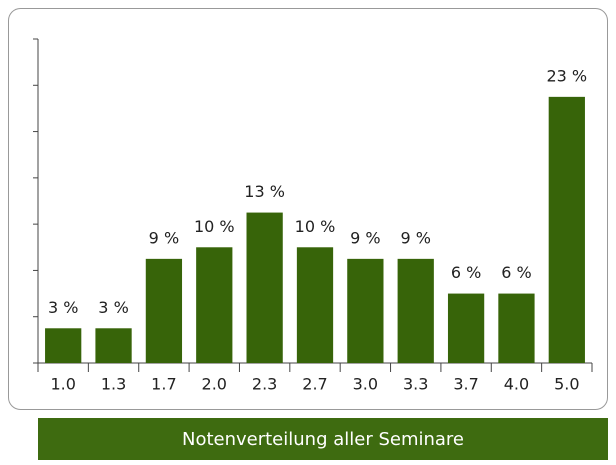 Image resolution: width=616 pixels, height=465 pixels. Describe the element at coordinates (113, 384) in the screenshot. I see `x-tick-label: 1.3` at that location.